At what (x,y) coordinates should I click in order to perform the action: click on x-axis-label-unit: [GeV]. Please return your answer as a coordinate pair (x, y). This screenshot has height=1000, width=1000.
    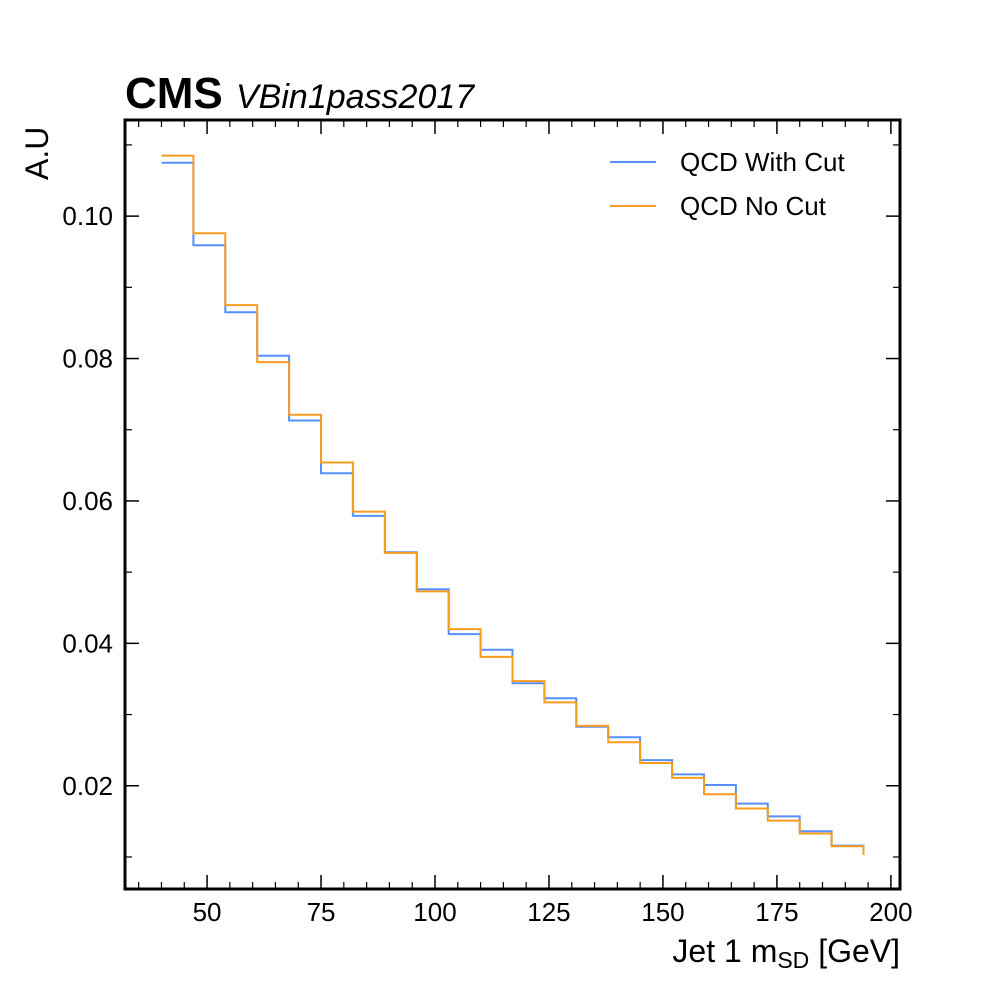
    Looking at the image, I should click on (854, 951).